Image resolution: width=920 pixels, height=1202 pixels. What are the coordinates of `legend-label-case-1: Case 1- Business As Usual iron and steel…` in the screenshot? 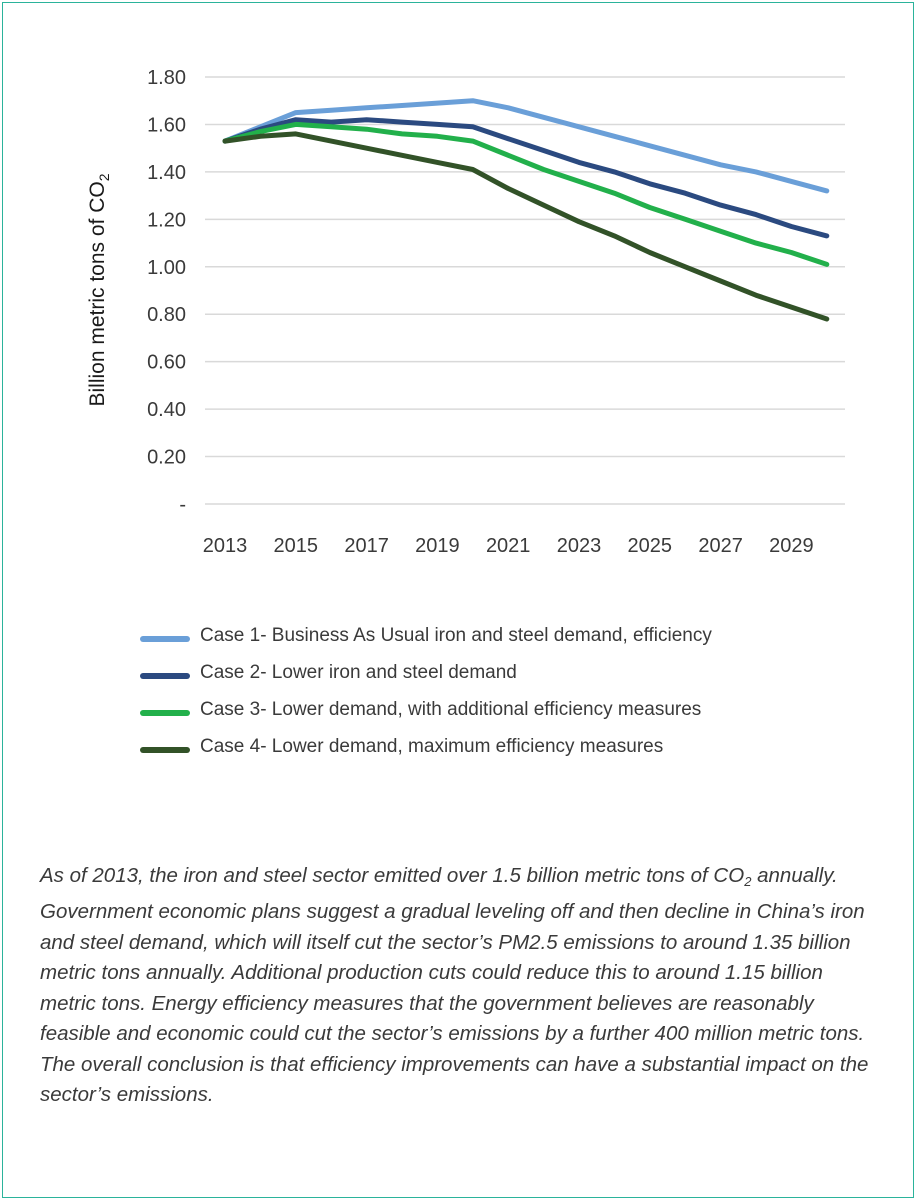 It's located at (456, 635).